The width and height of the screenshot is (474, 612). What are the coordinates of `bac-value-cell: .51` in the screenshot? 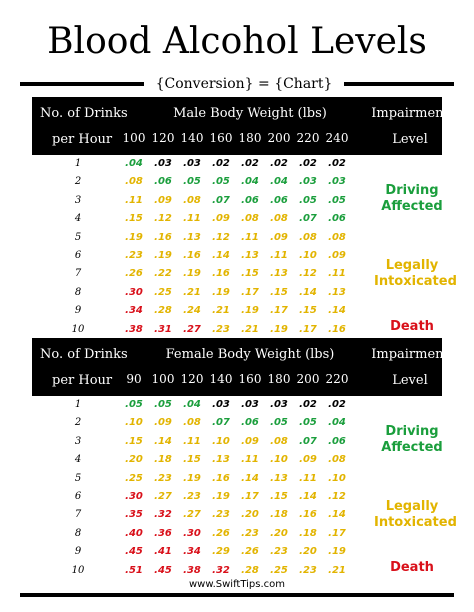 It's located at (134, 570).